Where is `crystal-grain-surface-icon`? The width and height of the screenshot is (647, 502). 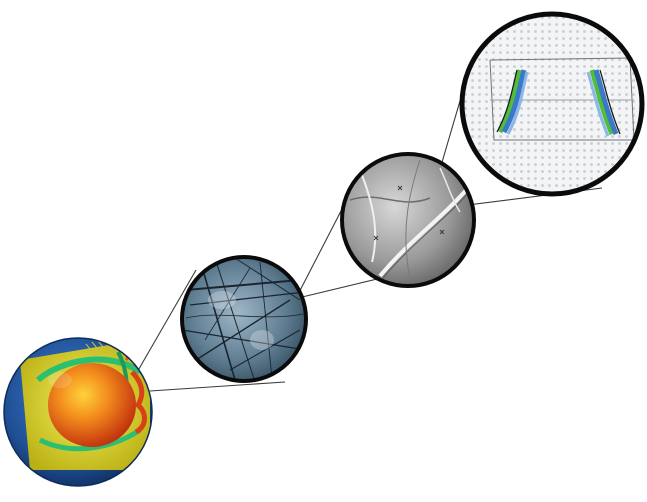
crystal-grain-surface-icon is located at coordinates (408, 220).